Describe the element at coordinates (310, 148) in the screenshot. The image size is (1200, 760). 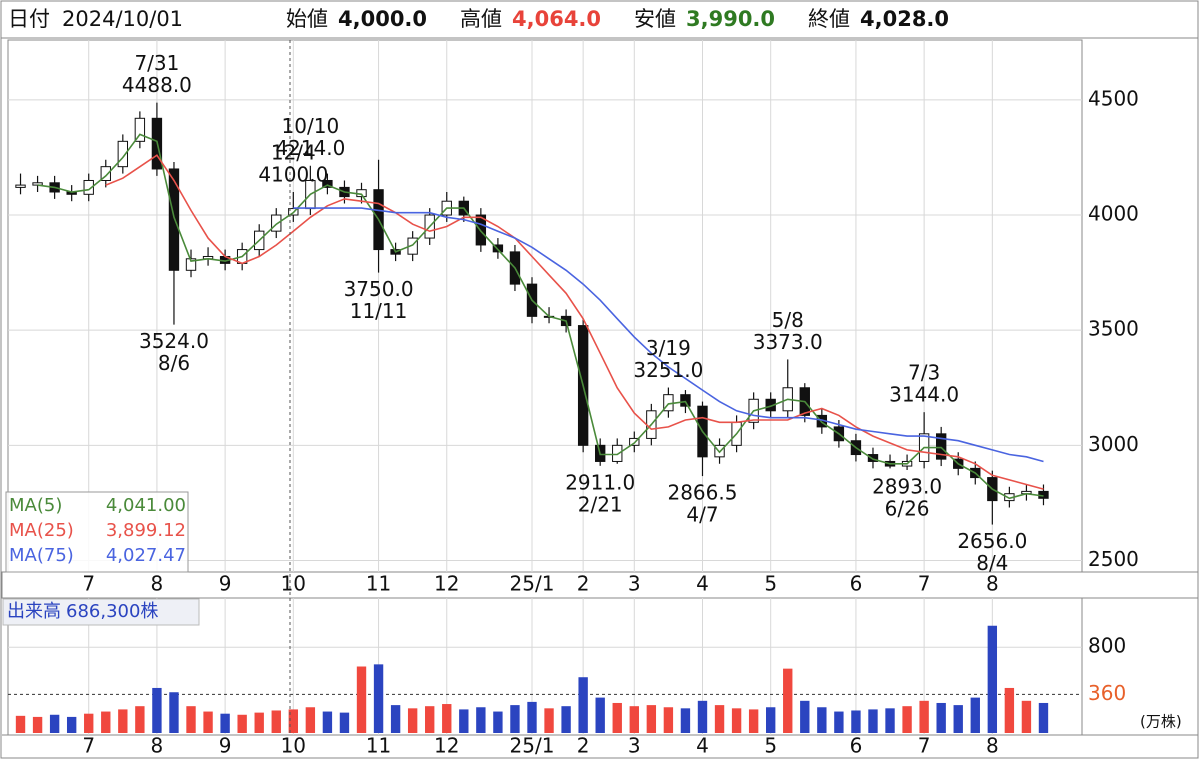
I see `annotation-value: 4214.0` at that location.